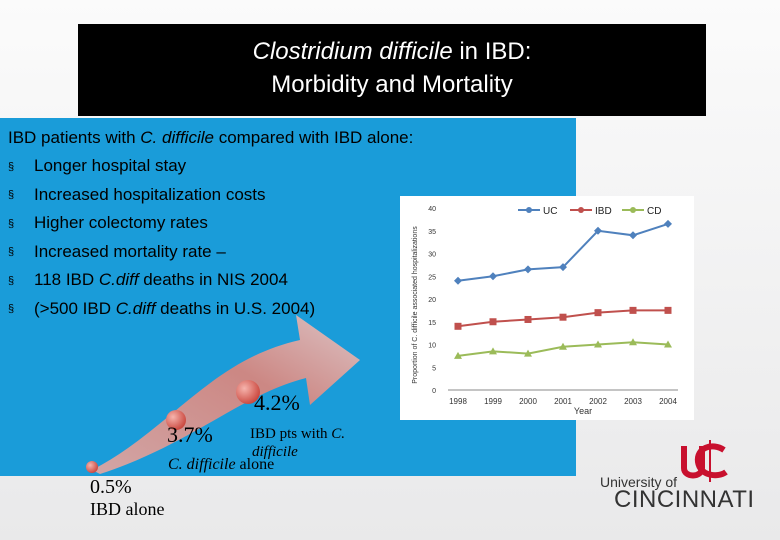  I want to click on dot-ibd-alone, so click(92, 467).